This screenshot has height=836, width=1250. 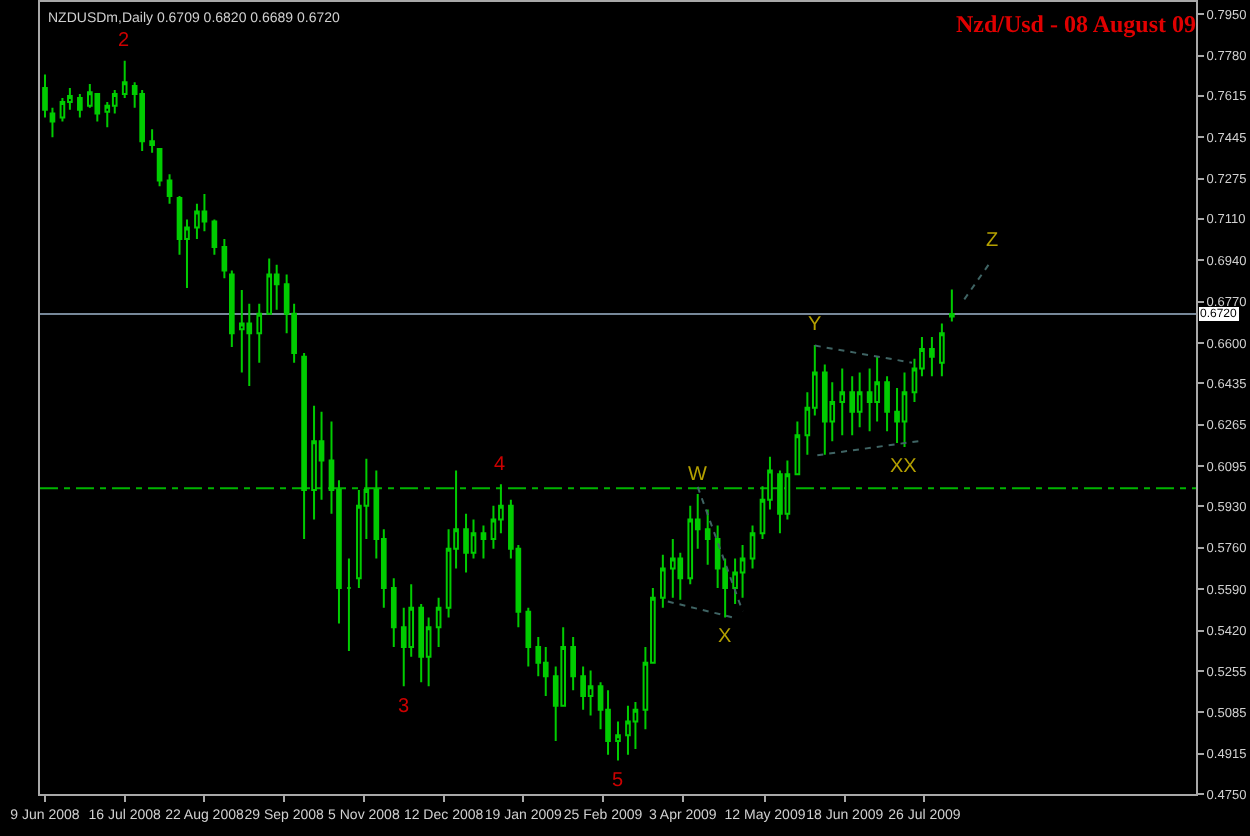 I want to click on annotation: 4, so click(x=500, y=465).